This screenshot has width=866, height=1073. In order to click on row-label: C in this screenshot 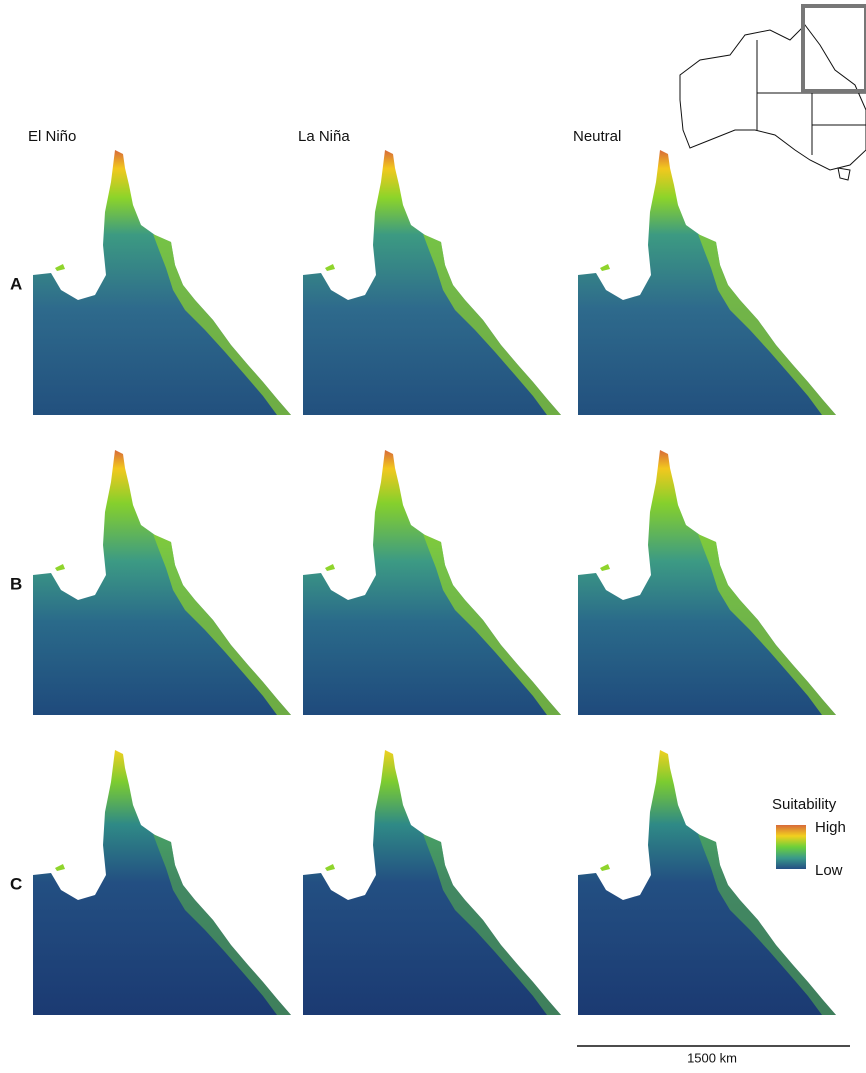, I will do `click(16, 883)`.